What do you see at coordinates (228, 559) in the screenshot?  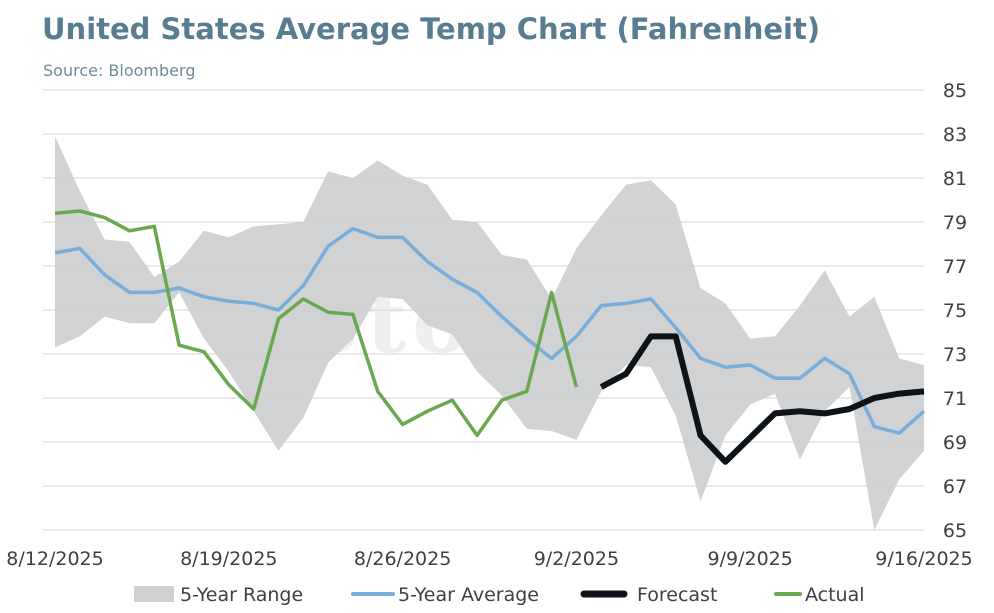 I see `x-tick-label: 8/19/2025` at bounding box center [228, 559].